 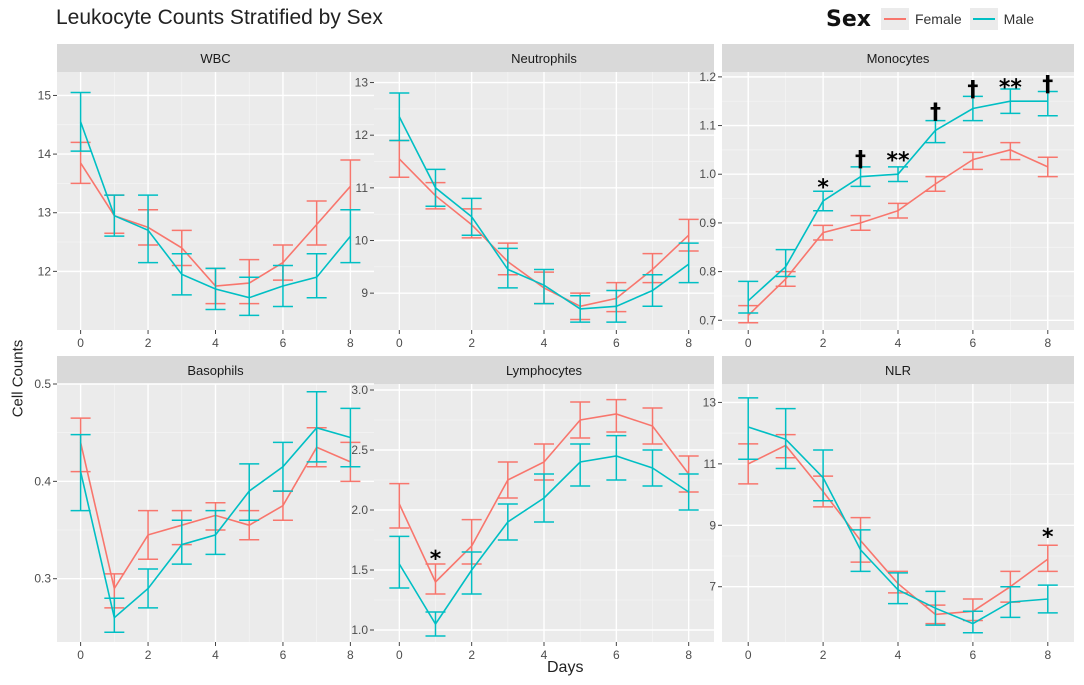 I want to click on panel-title: Basophils, so click(x=215, y=370).